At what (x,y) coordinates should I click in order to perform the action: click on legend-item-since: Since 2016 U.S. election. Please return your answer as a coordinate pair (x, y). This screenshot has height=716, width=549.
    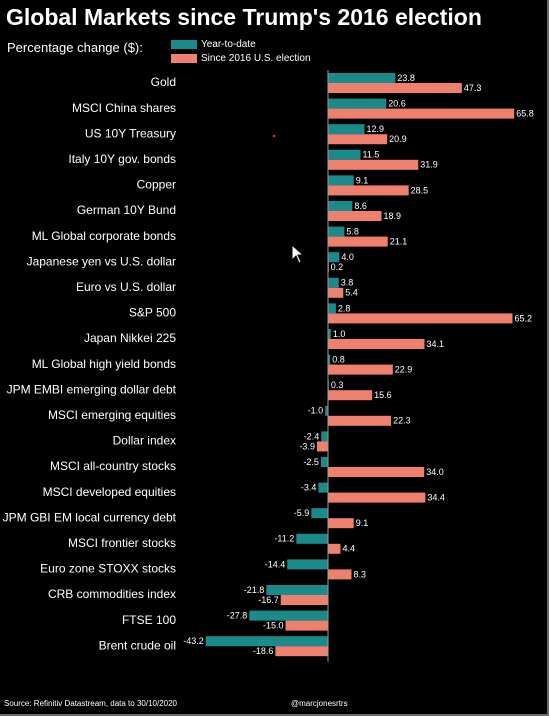
    Looking at the image, I should click on (241, 58).